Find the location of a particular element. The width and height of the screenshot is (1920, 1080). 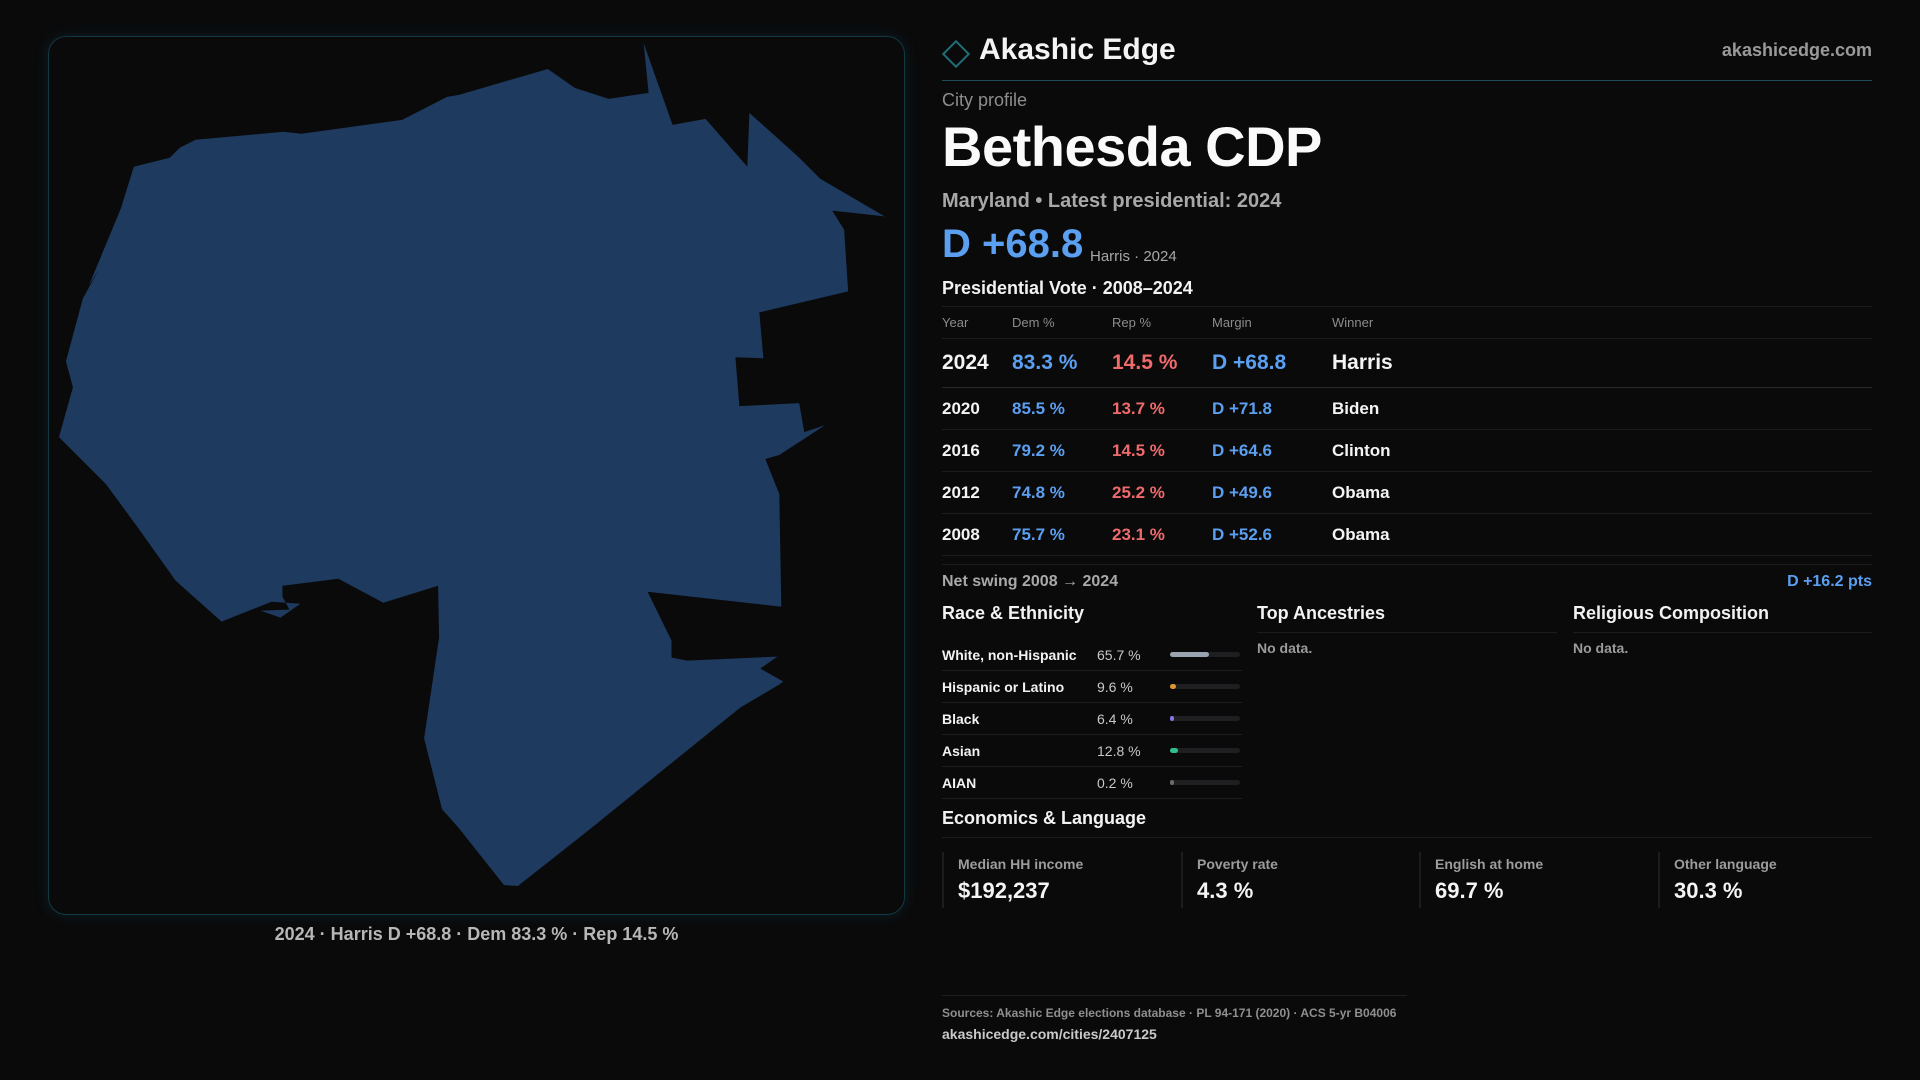

latest-margin-note: Harris · 2024 is located at coordinates (1133, 256).